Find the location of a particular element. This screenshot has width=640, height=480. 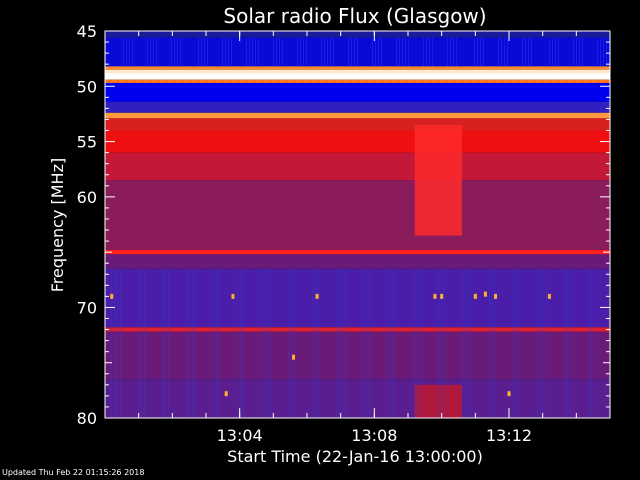

updated-timestamp: Updated Thu Feb 22 01:15:26 2018 is located at coordinates (73, 472).